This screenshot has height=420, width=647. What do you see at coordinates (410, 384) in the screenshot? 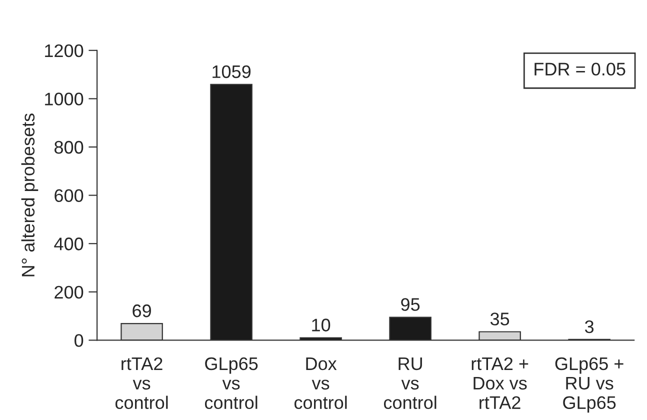
I see `x-tick-label: RU vs control` at bounding box center [410, 384].